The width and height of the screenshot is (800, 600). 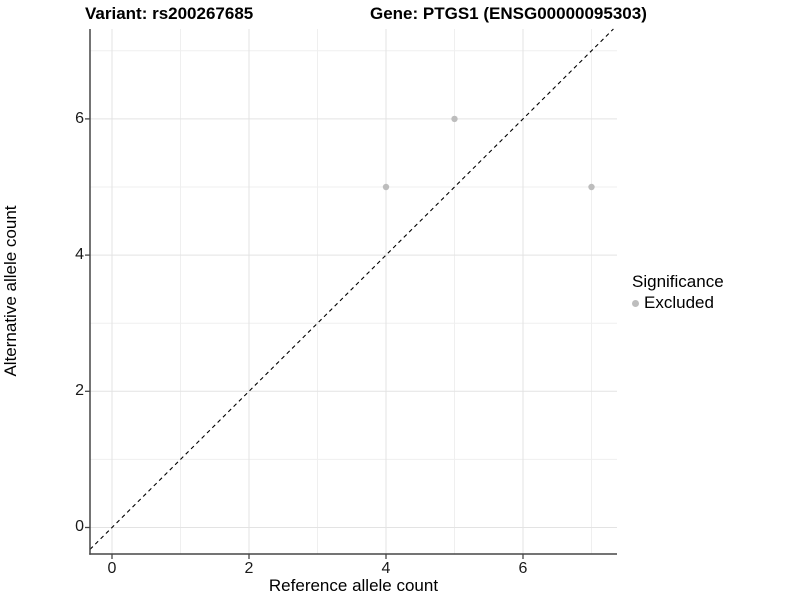 What do you see at coordinates (112, 568) in the screenshot?
I see `x-tick-label-0: 0` at bounding box center [112, 568].